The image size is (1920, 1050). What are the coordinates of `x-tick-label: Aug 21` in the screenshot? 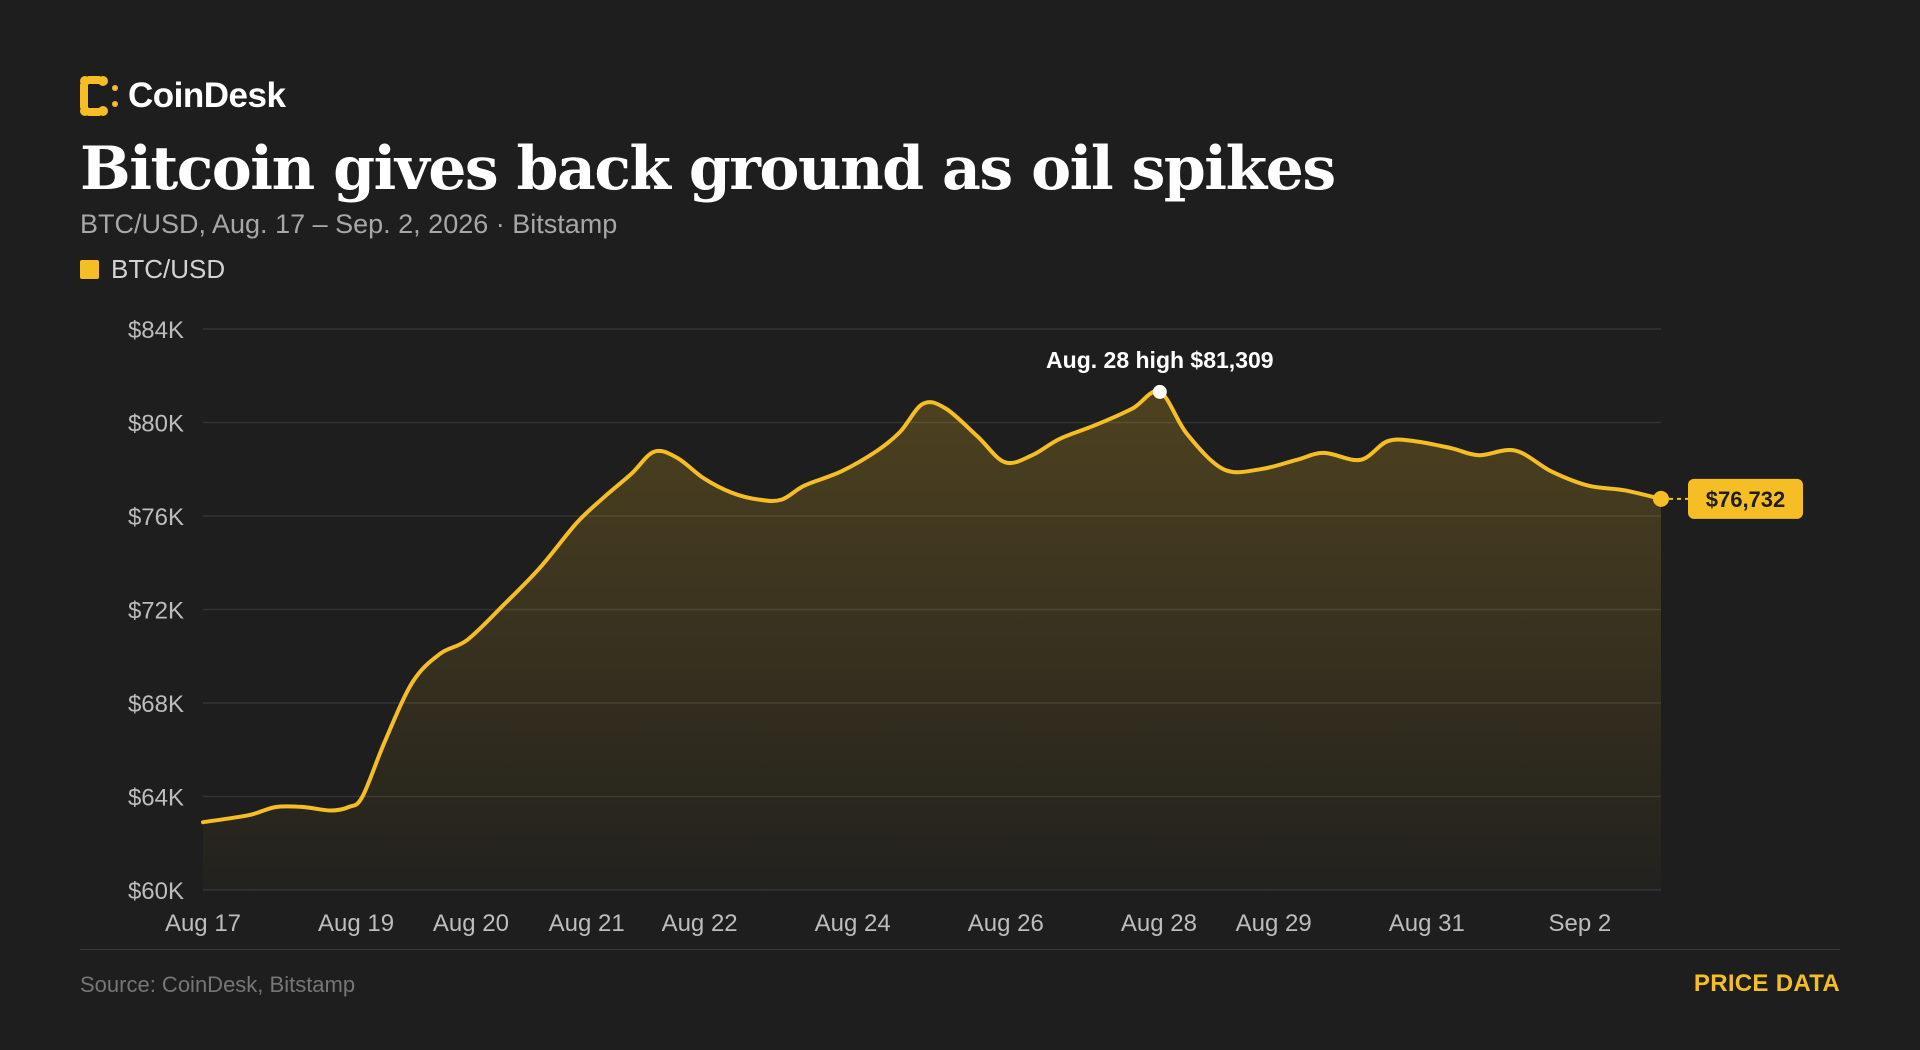 It's located at (587, 923).